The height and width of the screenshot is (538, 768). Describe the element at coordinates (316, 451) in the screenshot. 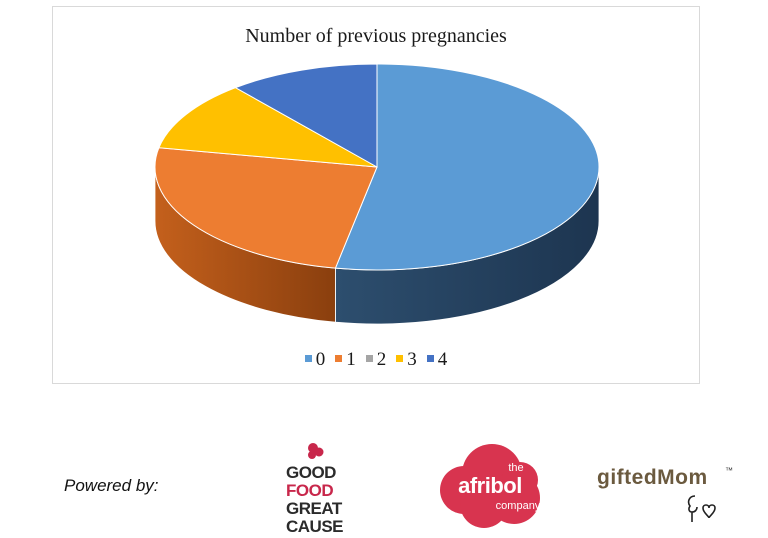

I see `heart-cluster-icon` at that location.